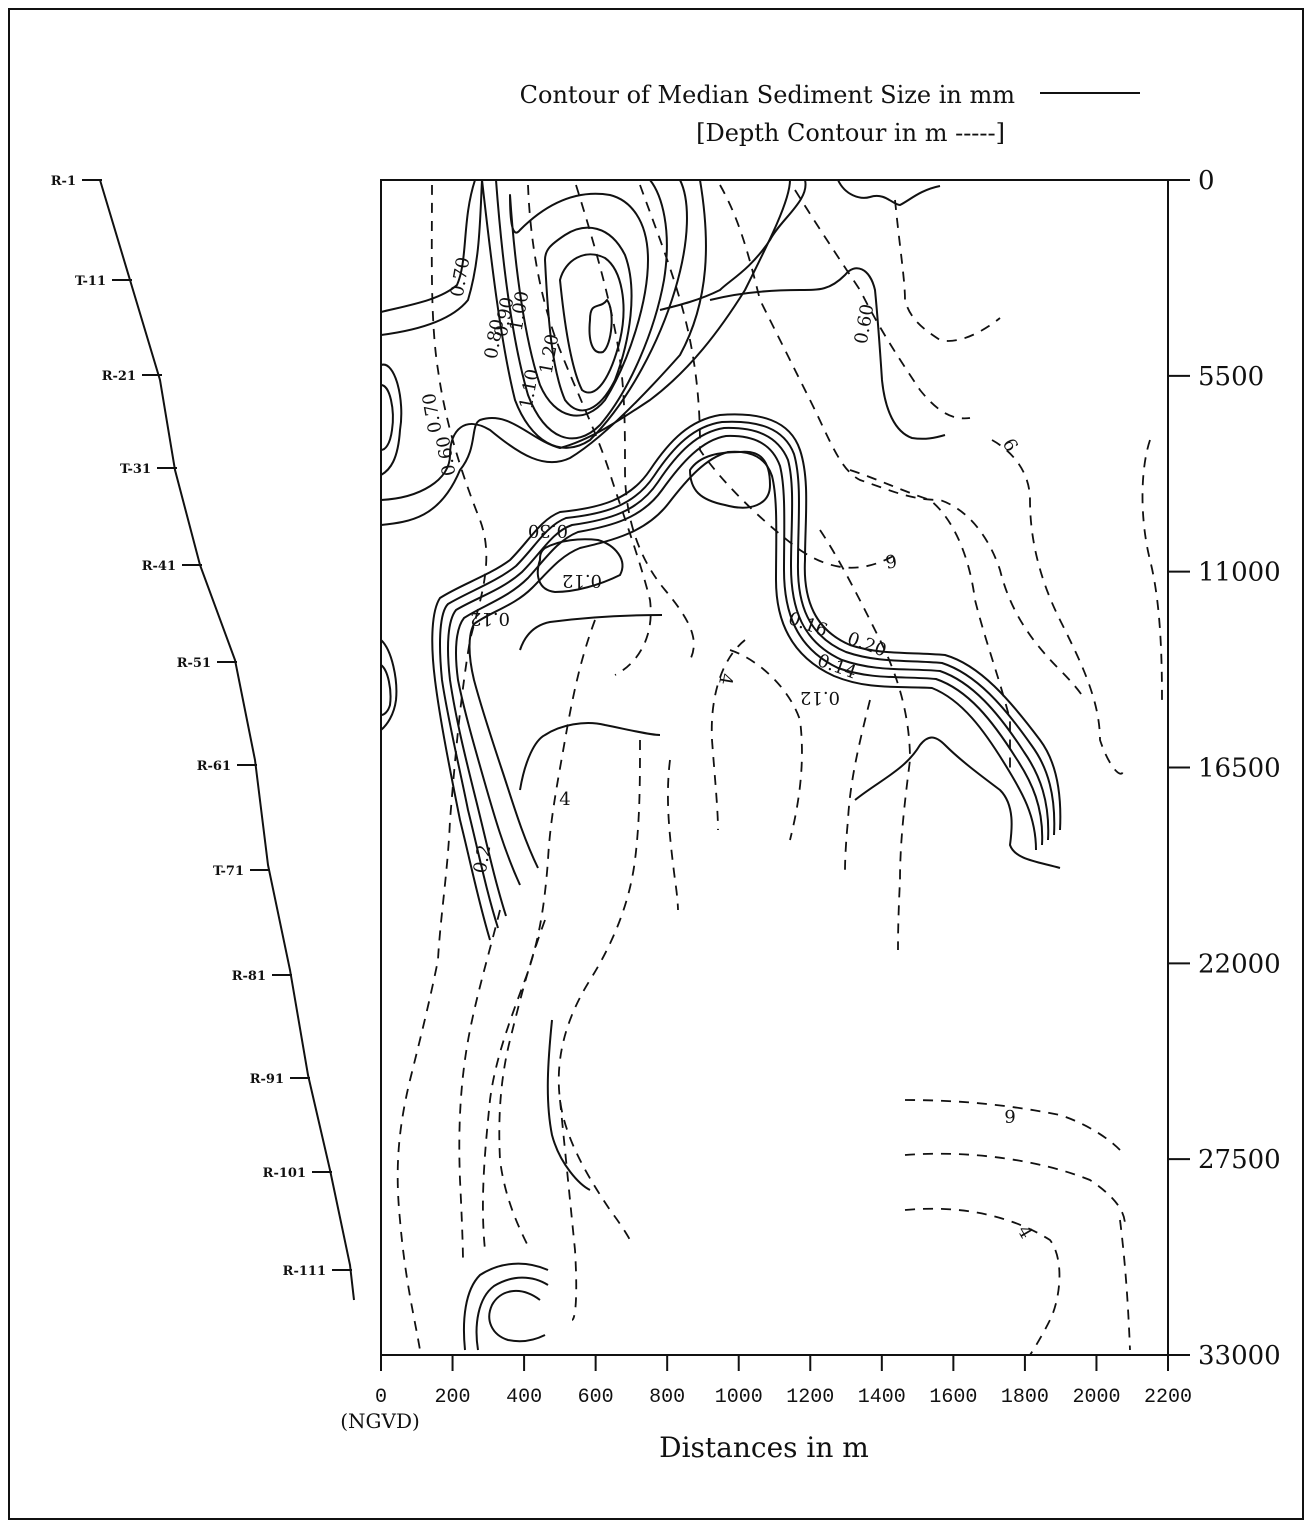  I want to click on x-tick-label: 1400, so click(882, 1397).